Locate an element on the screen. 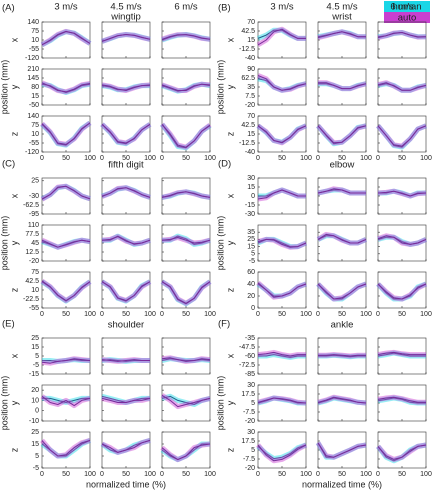  panel-title: elbow is located at coordinates (342, 165).